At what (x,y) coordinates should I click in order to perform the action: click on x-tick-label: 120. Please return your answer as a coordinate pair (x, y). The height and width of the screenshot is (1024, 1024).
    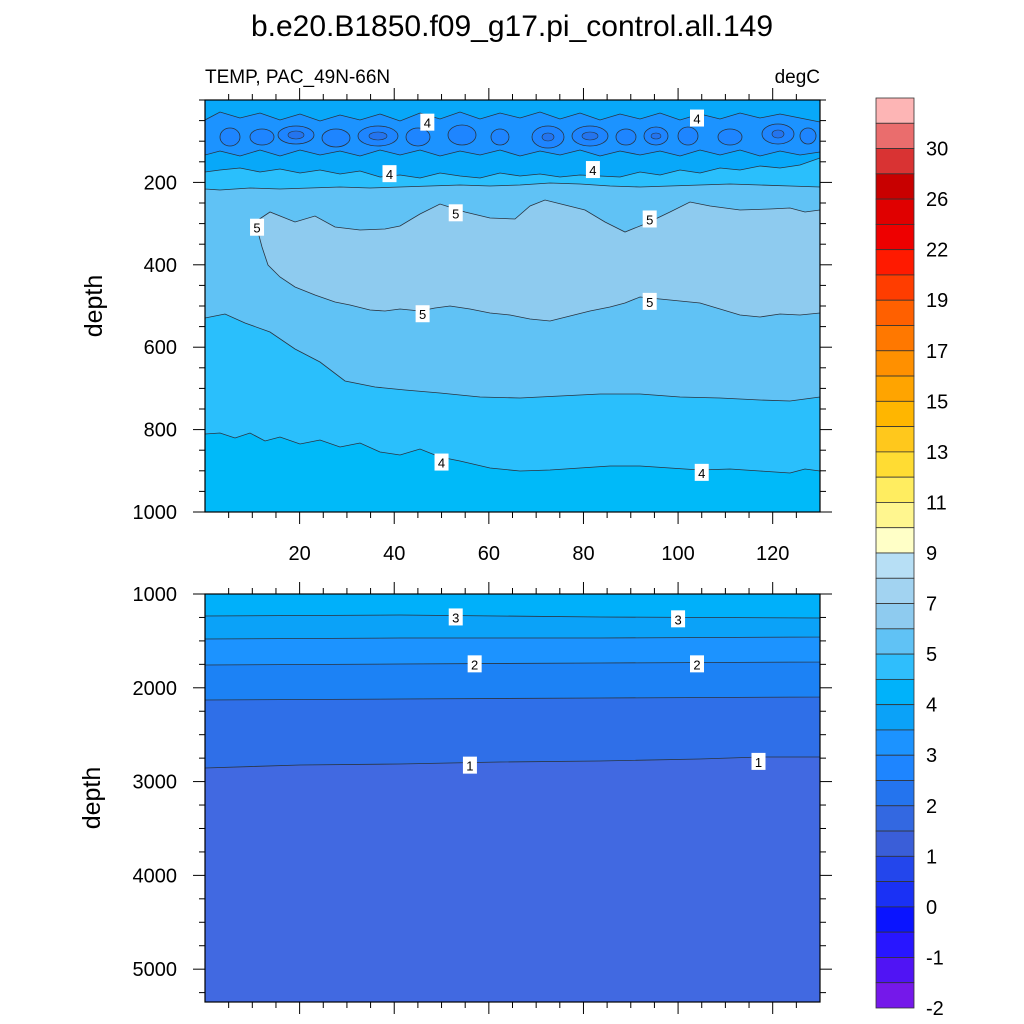
    Looking at the image, I should click on (772, 554).